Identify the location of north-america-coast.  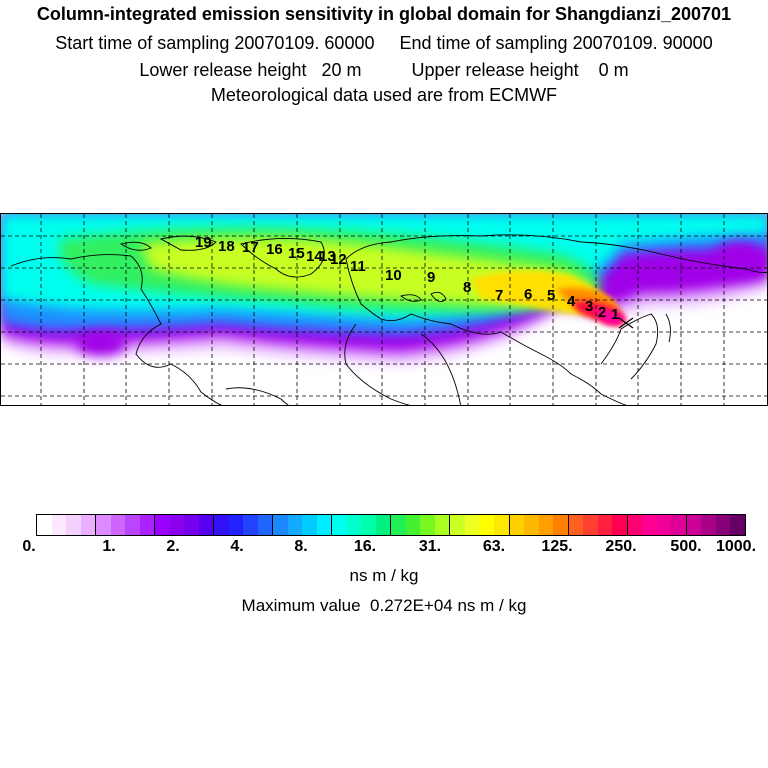
(116, 329).